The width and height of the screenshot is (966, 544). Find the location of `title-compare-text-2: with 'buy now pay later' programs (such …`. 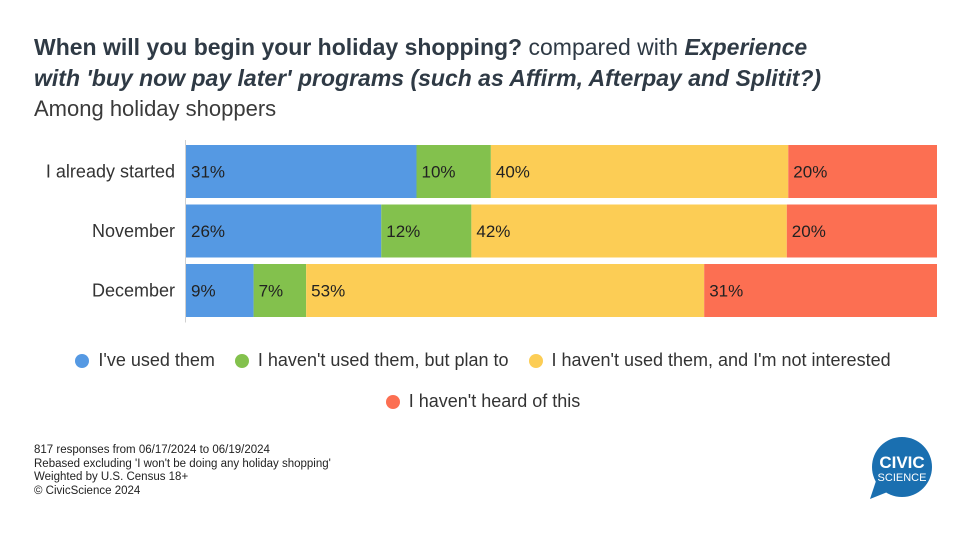

title-compare-text-2: with 'buy now pay later' programs (such … is located at coordinates (428, 78).